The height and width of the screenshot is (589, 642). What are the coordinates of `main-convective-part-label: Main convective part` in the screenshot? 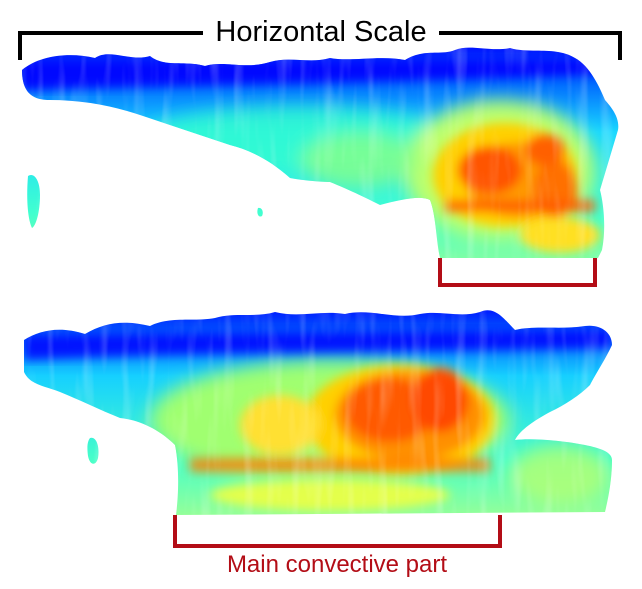 It's located at (337, 564).